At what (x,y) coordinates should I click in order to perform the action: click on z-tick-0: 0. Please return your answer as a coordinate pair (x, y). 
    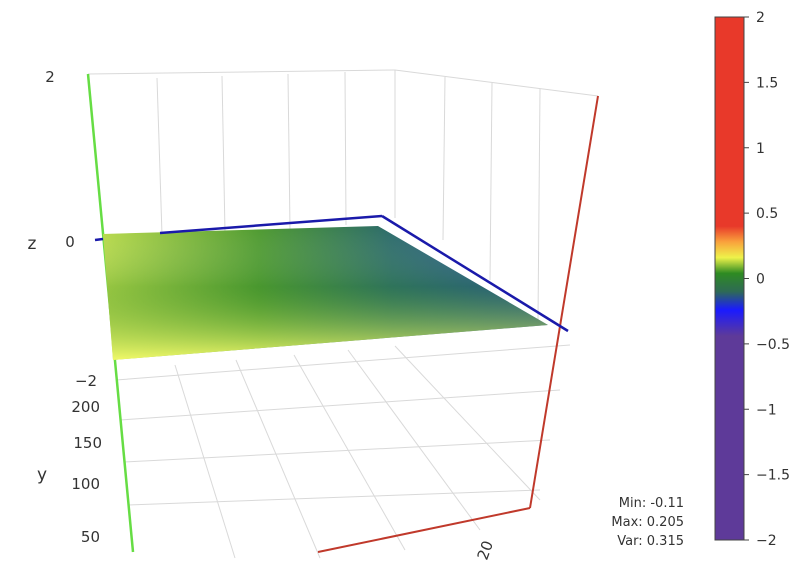
    Looking at the image, I should click on (70, 242).